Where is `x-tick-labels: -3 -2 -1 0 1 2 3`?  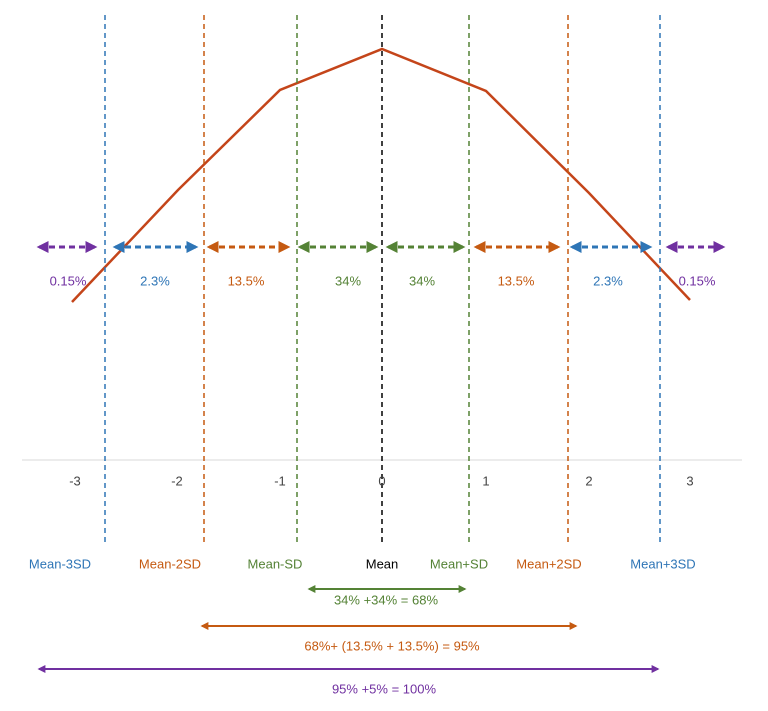
x-tick-labels: -3 -2 -1 0 1 2 3 is located at coordinates (381, 480).